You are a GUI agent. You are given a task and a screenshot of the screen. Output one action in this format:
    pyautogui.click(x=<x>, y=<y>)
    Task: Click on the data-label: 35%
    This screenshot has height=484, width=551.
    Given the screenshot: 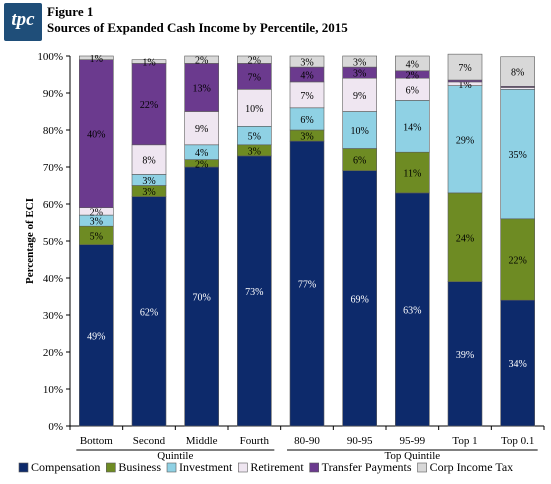 What is the action you would take?
    pyautogui.click(x=517, y=155)
    